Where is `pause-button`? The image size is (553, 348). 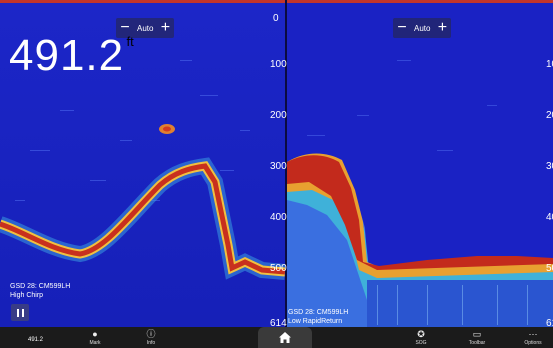
pause-button is located at coordinates (20, 312).